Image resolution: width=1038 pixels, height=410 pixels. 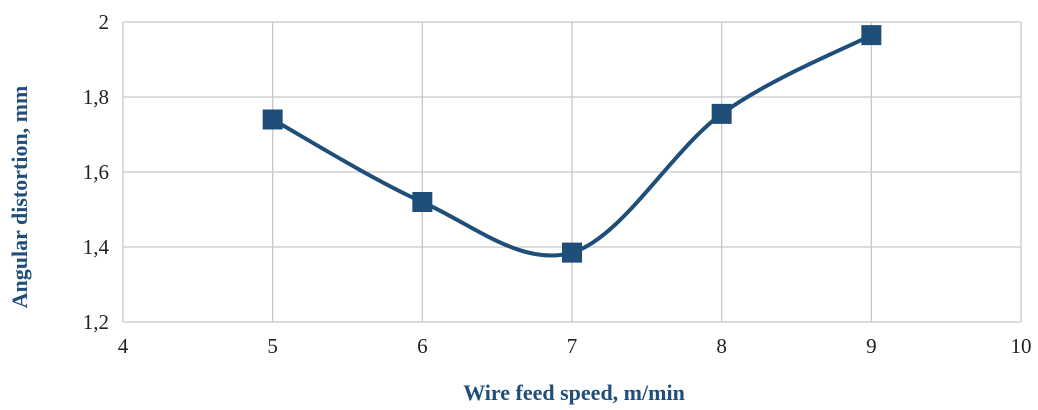 I want to click on x-tick-label: 6, so click(x=422, y=346).